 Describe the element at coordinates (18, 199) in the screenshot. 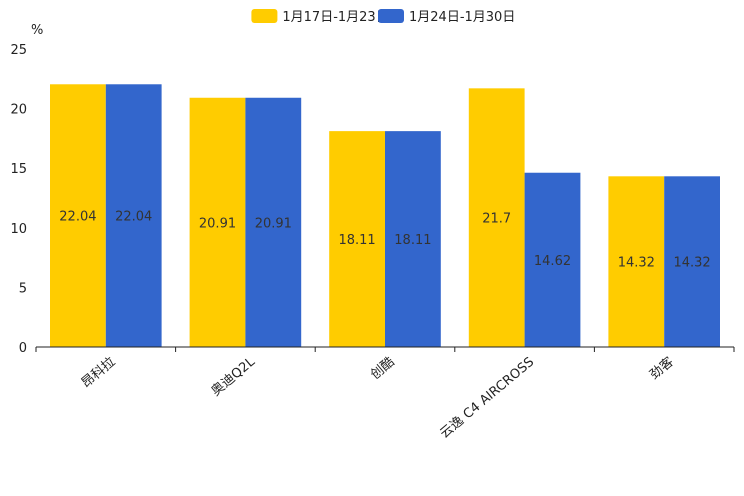

I see `y-axis: 0 5 10 15 20 25` at that location.